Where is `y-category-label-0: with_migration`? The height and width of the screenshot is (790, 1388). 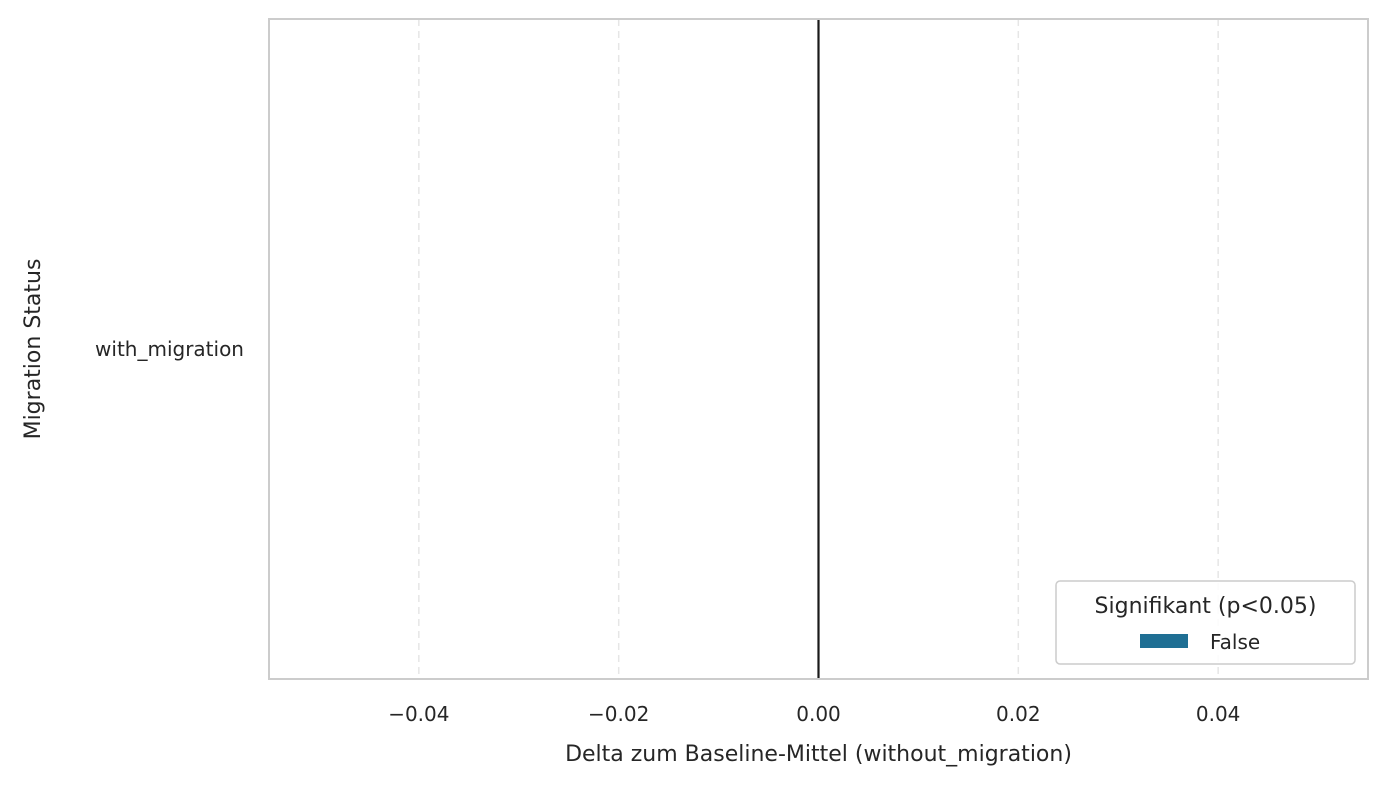
y-category-label-0: with_migration is located at coordinates (169, 349).